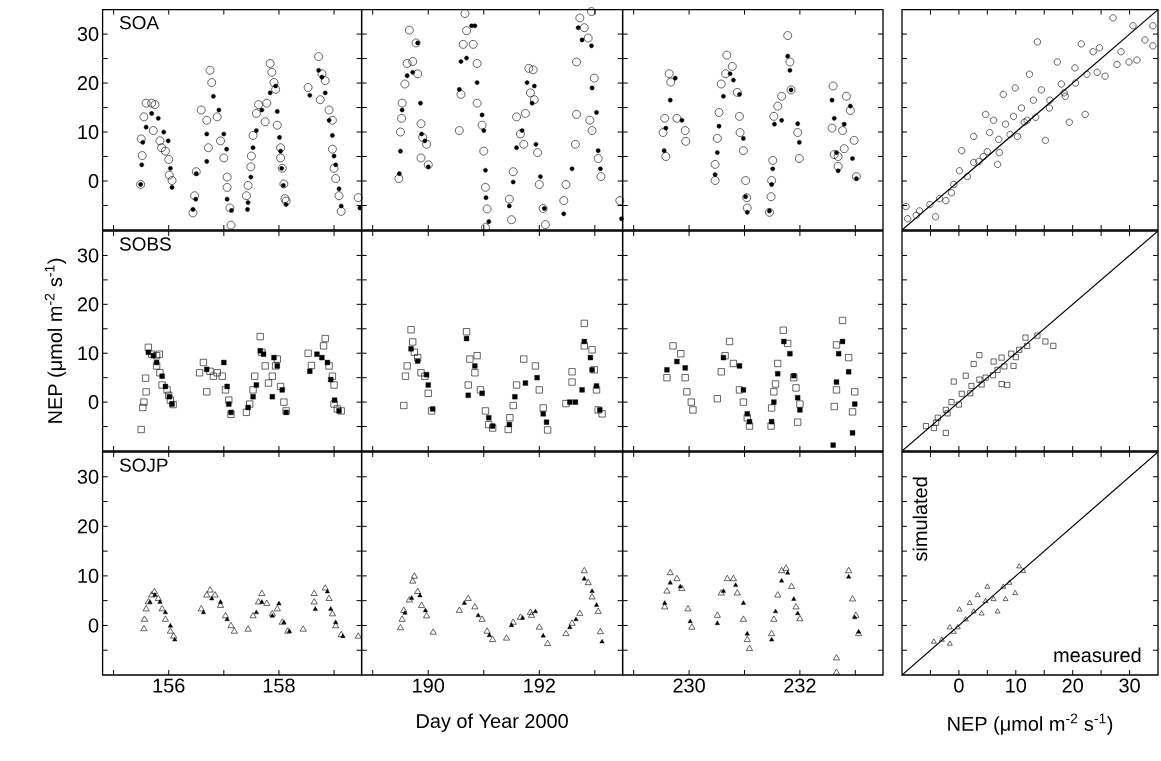 This screenshot has height=761, width=1161. I want to click on y-tick-label: 30, so click(88, 476).